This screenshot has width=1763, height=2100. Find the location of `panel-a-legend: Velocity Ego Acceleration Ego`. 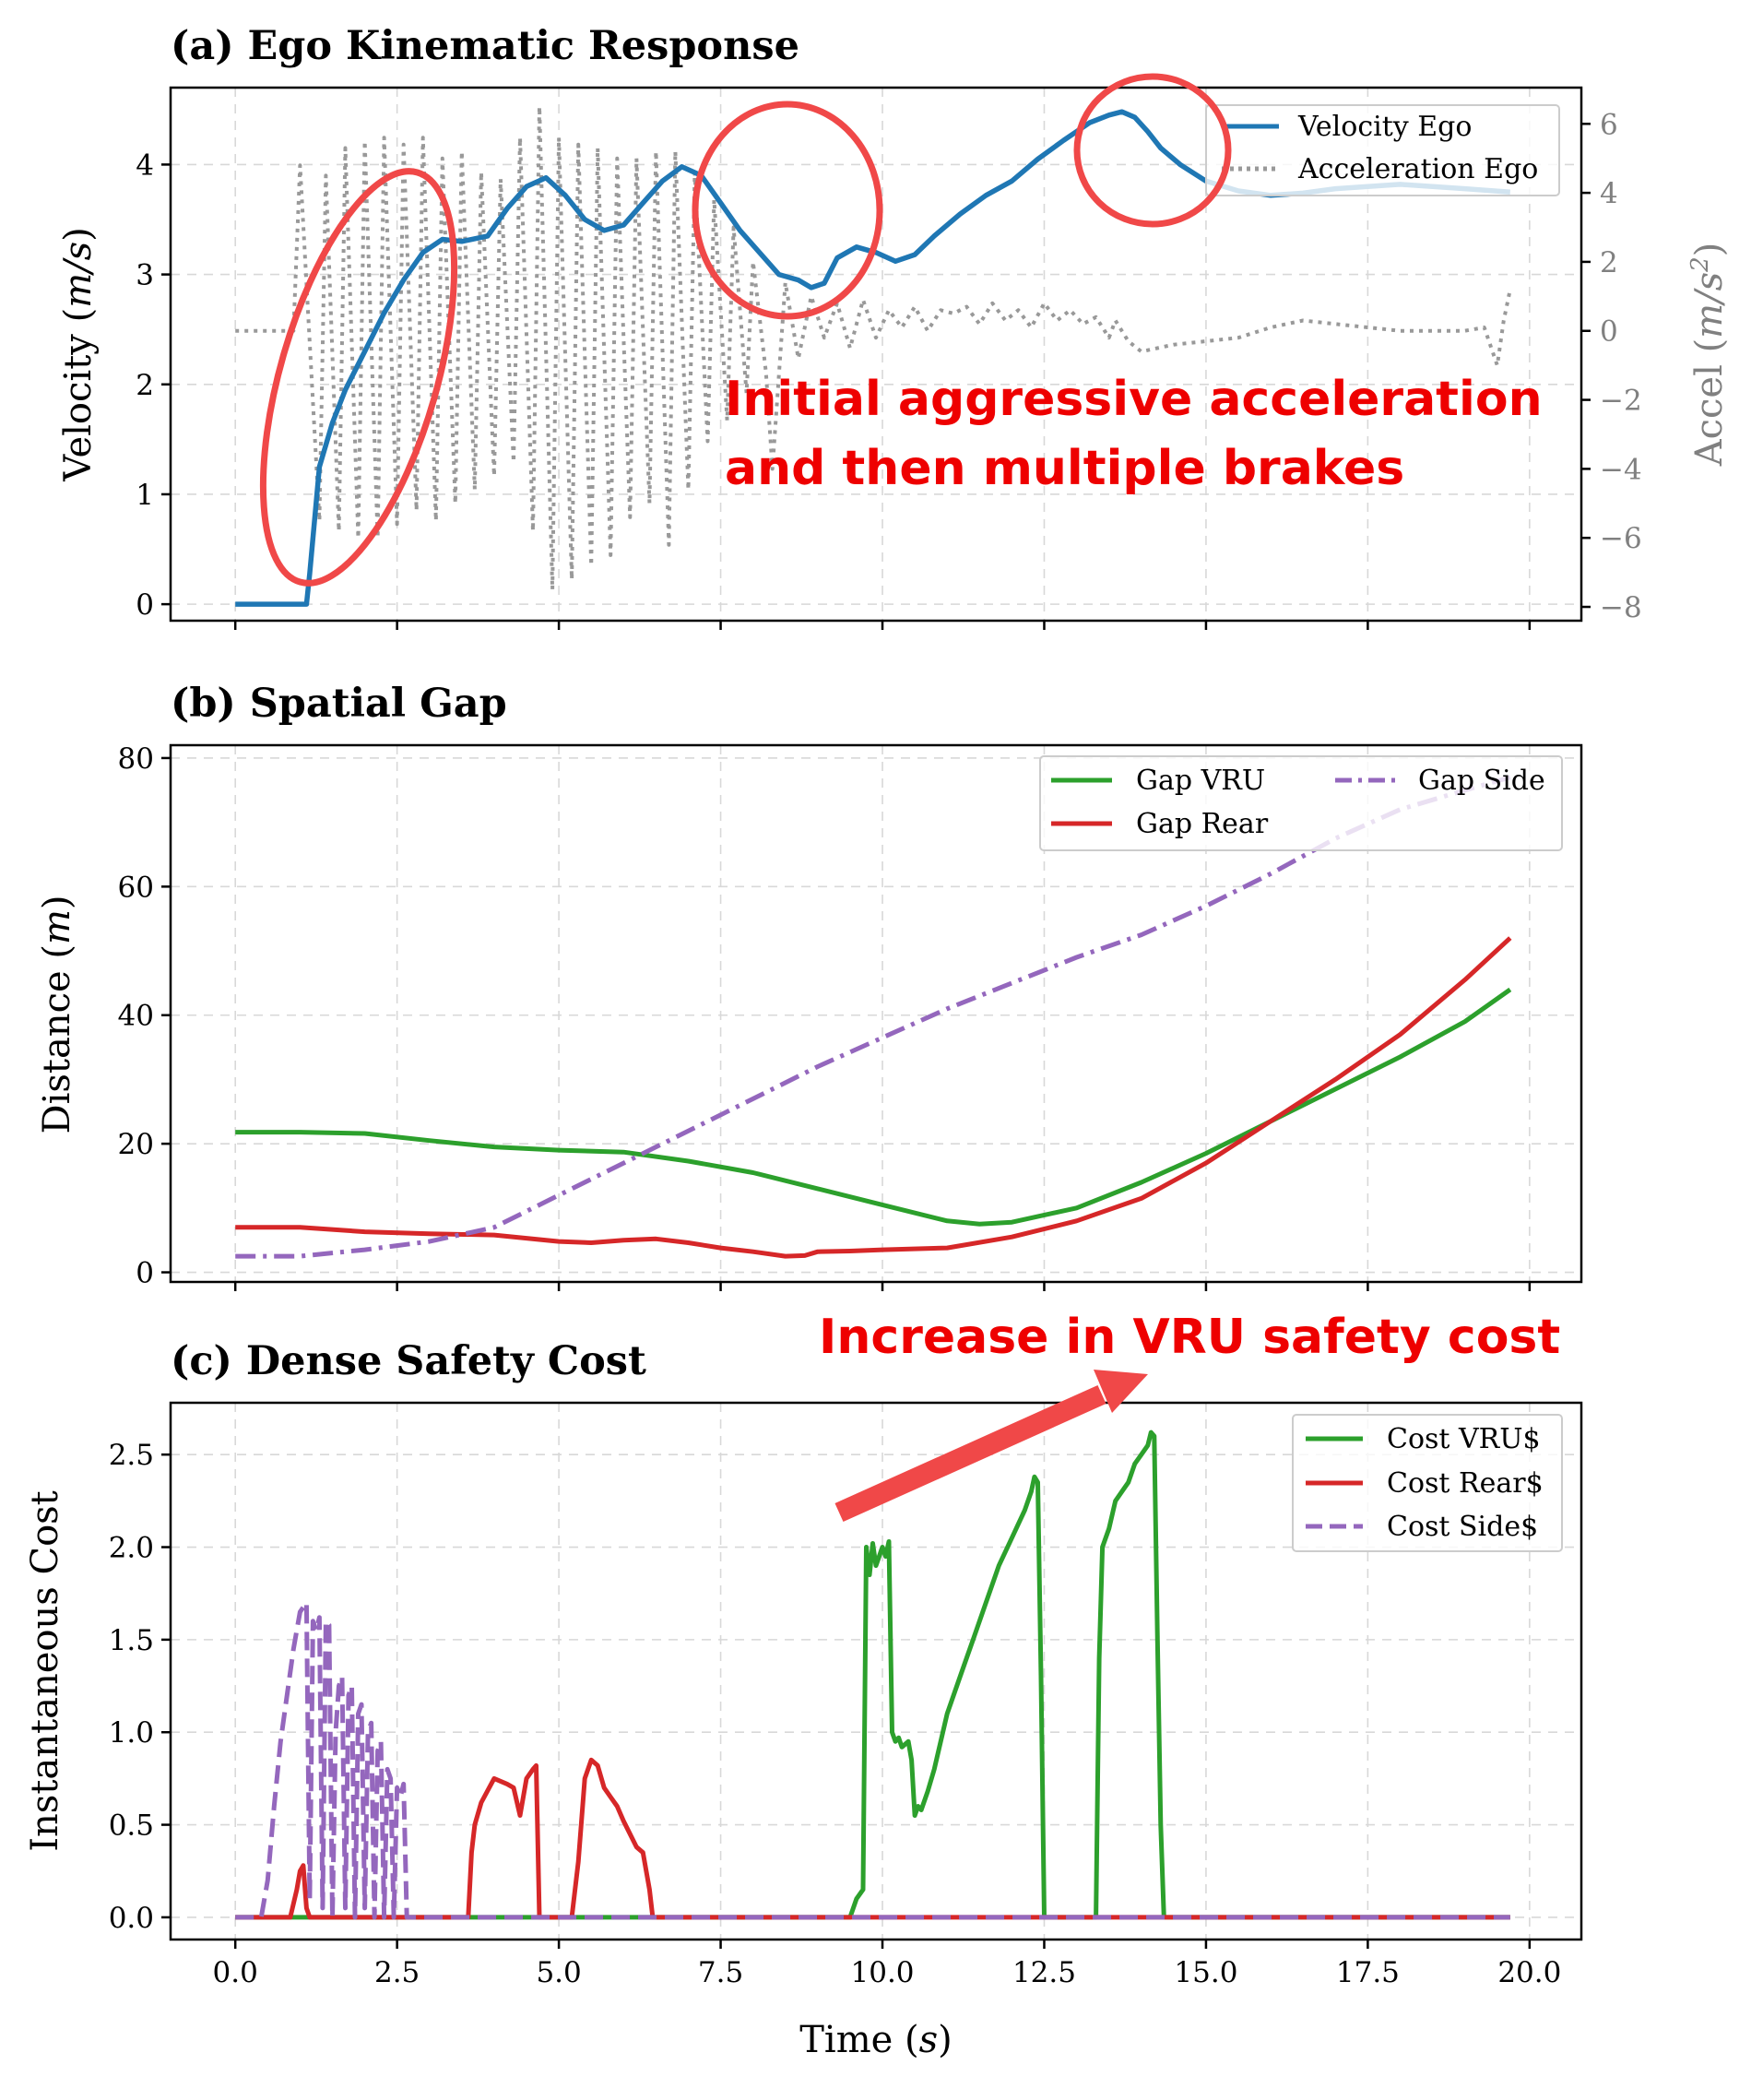

panel-a-legend: Velocity Ego Acceleration Ego is located at coordinates (1382, 150).